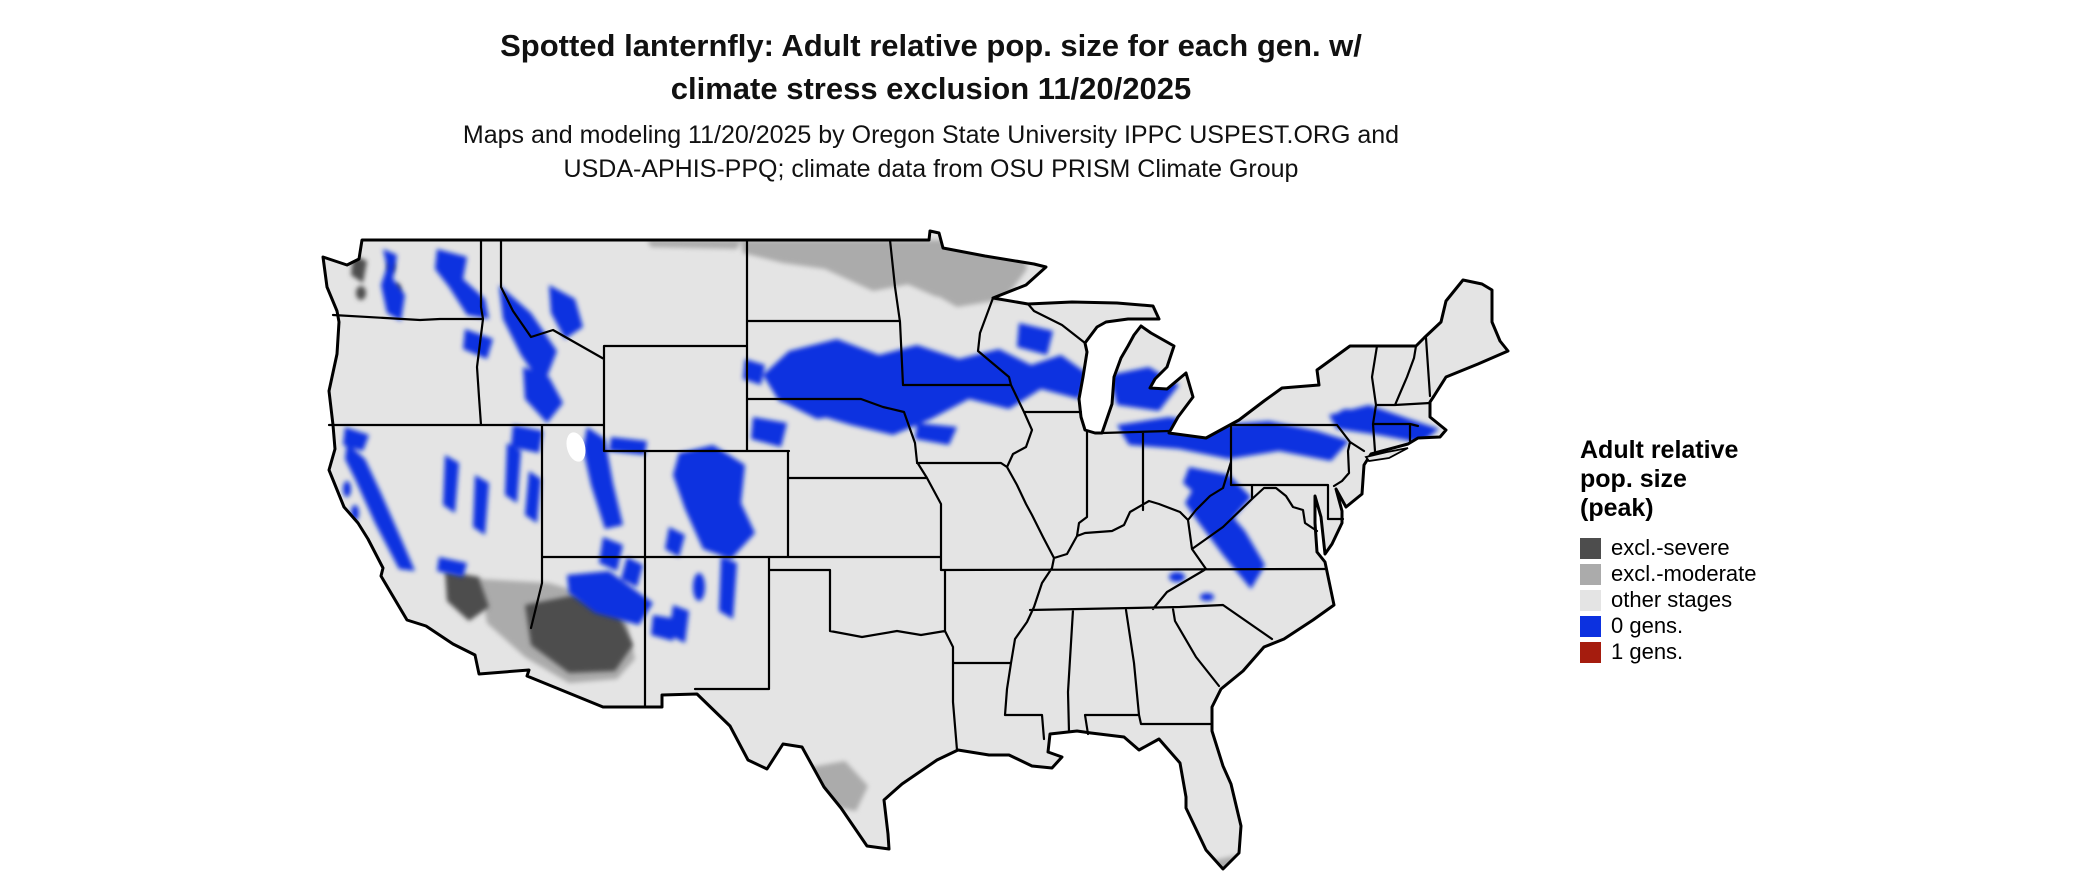 This screenshot has width=2100, height=892. What do you see at coordinates (1670, 547) in the screenshot?
I see `legend-label-excl-severe: excl.-severe` at bounding box center [1670, 547].